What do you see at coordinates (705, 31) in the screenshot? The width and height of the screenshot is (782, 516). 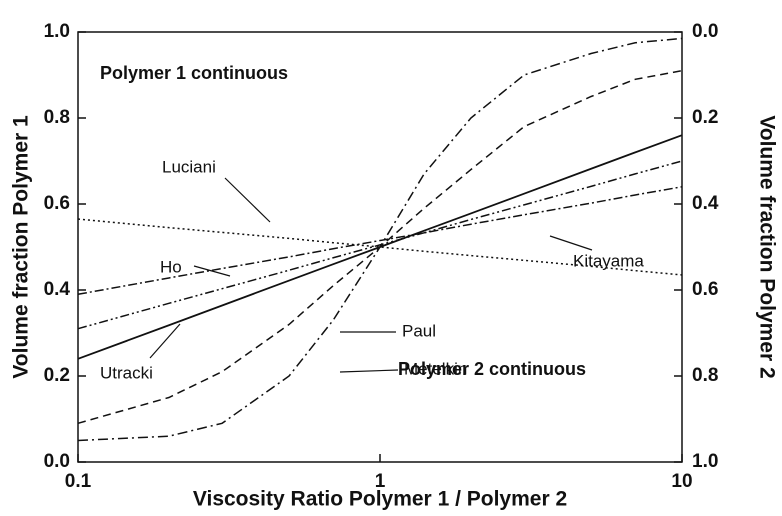 I see `y2-tick-label: 0.0` at bounding box center [705, 31].